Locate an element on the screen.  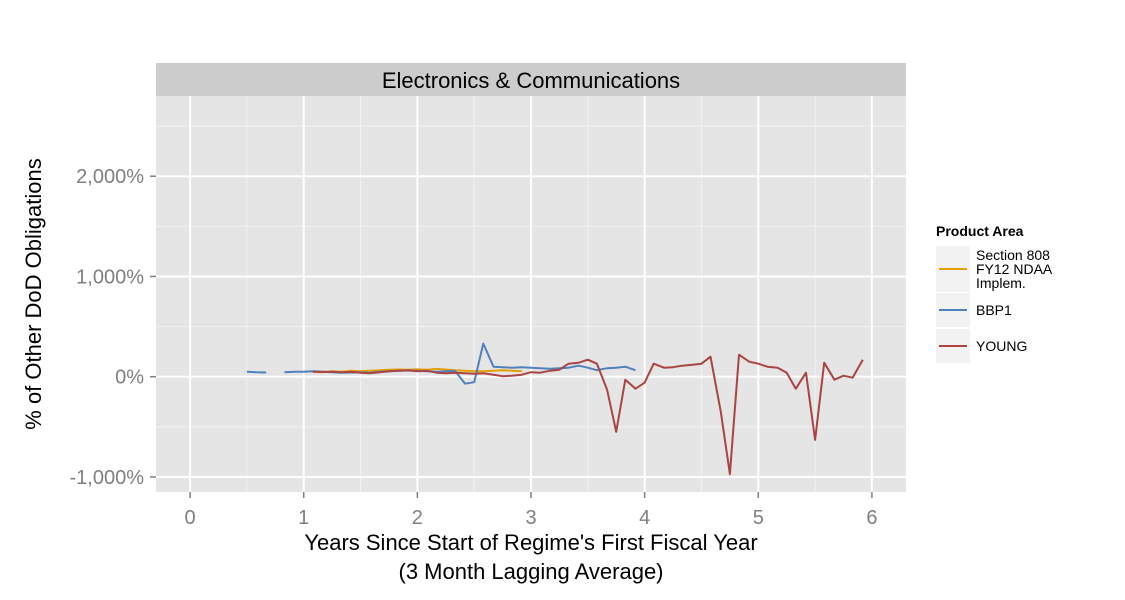
y-tick-label: 0% is located at coordinates (129, 378).